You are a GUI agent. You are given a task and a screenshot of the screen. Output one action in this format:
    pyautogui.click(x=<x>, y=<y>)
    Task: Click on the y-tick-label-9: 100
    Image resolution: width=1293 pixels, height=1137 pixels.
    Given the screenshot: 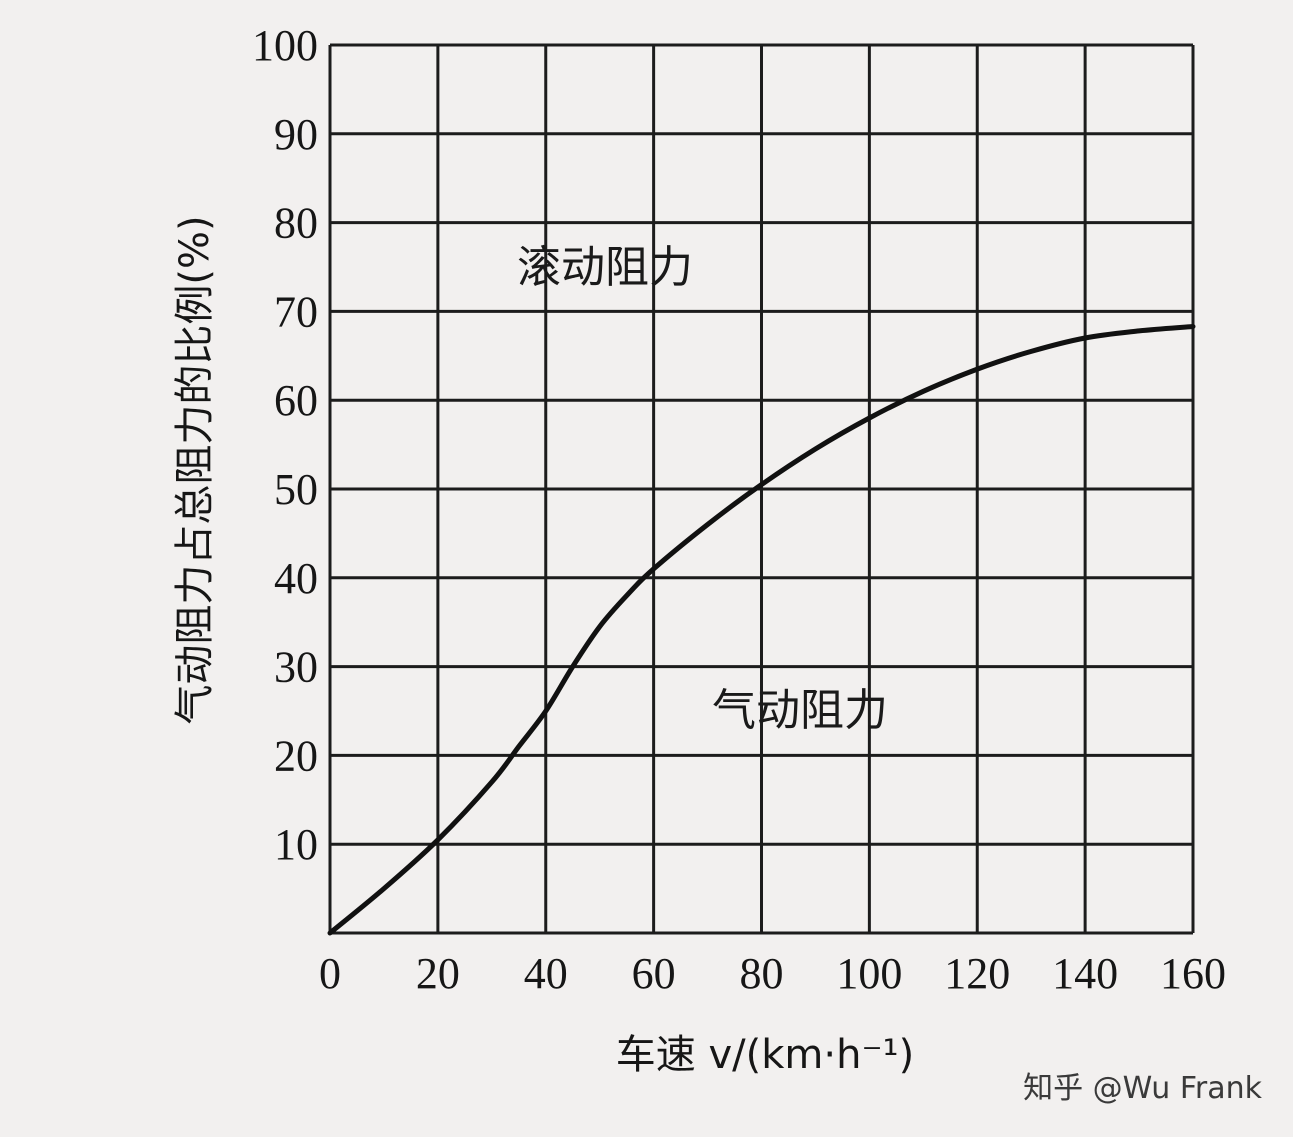 What is the action you would take?
    pyautogui.click(x=285, y=45)
    